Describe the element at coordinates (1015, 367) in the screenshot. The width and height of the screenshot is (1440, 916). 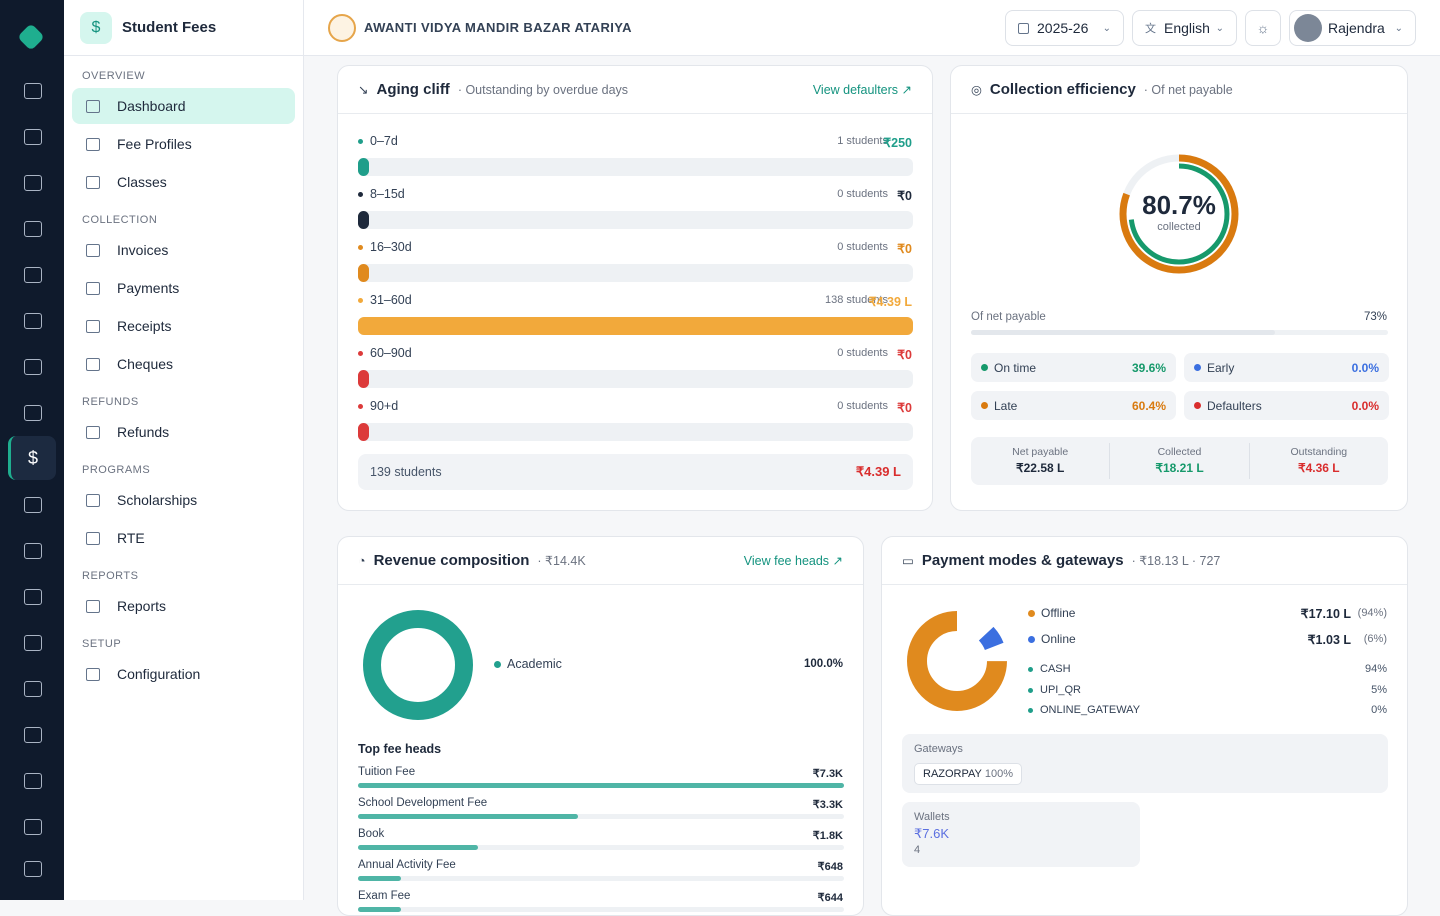
I see `stat-label: On time` at that location.